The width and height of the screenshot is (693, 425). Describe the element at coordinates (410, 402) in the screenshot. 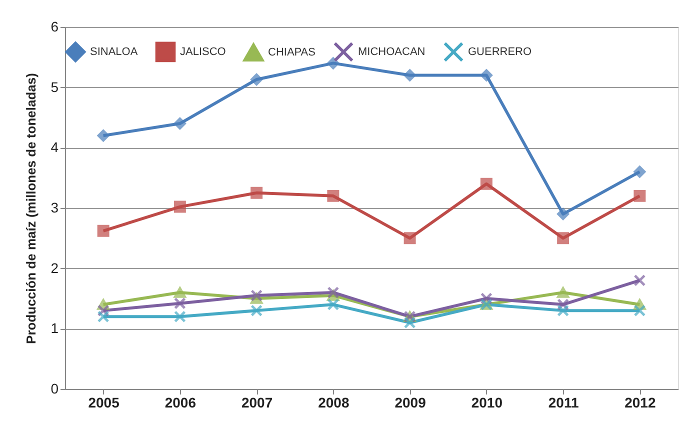

I see `x-tick-label: 2009` at that location.